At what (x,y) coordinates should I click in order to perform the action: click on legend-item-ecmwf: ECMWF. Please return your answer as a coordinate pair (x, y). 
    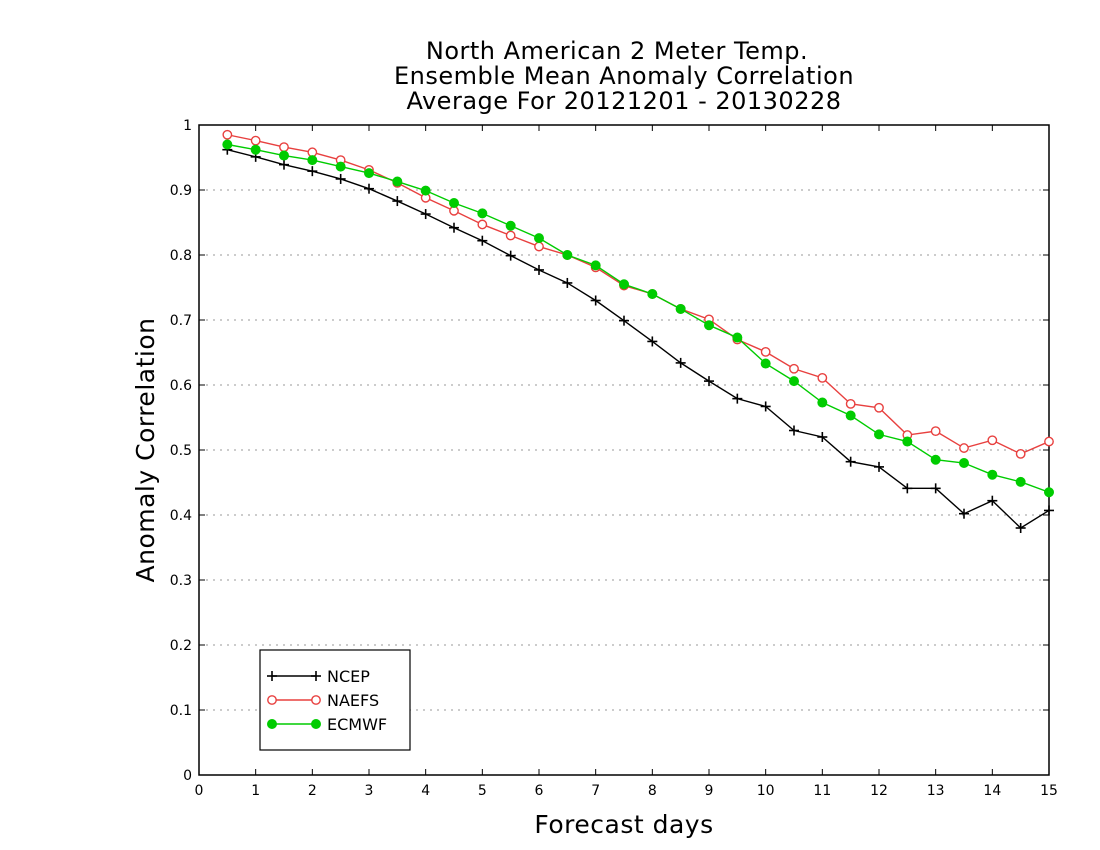
    Looking at the image, I should click on (327, 724).